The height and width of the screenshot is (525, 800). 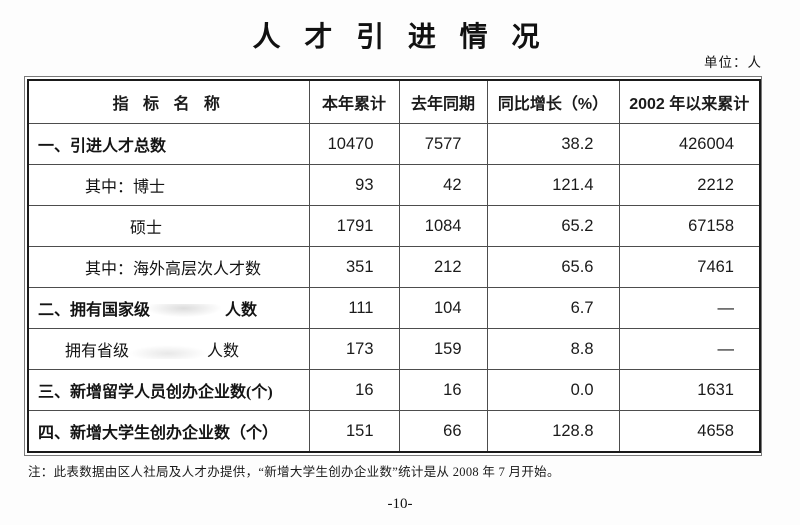 I want to click on table-row: 其中：海外高层次人才数 351 212 65.6 7461, so click(x=394, y=267).